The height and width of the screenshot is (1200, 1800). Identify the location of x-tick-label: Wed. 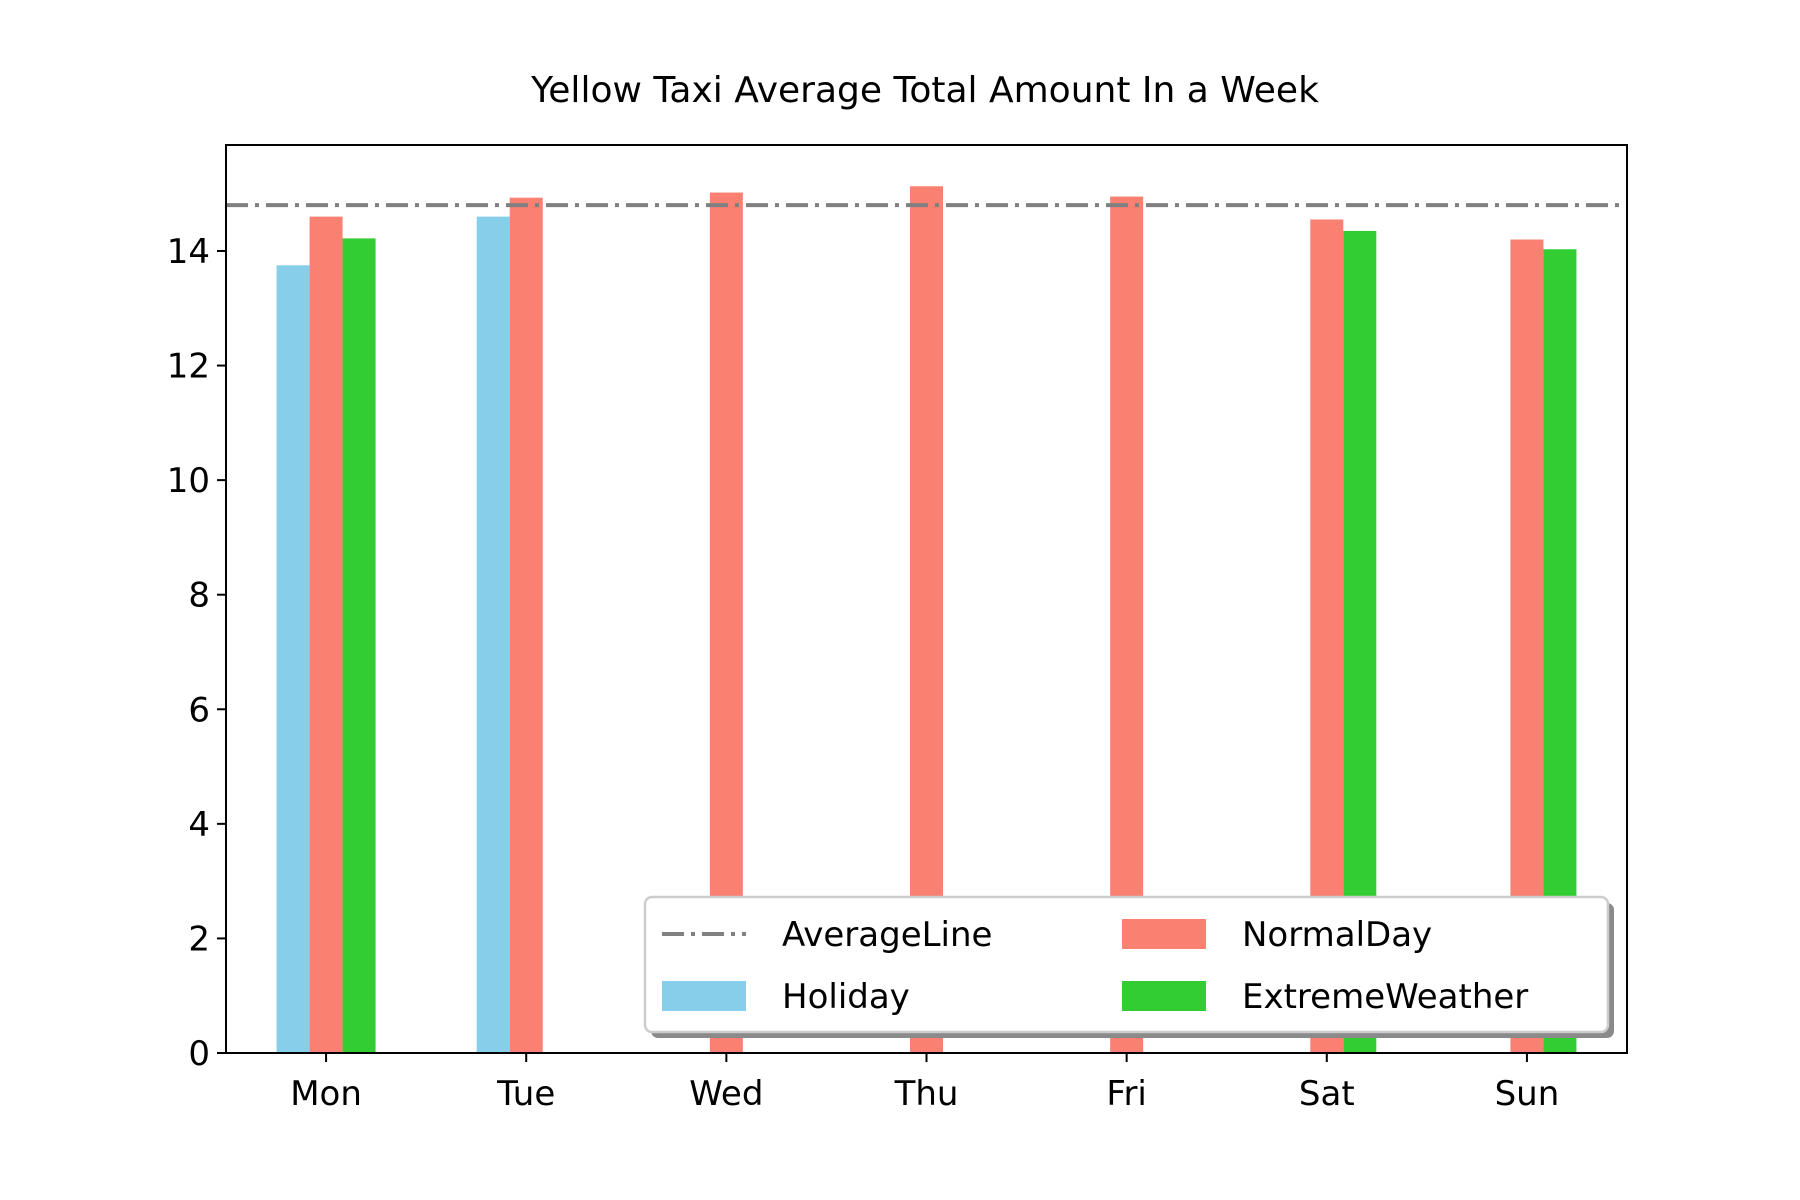
(726, 1094).